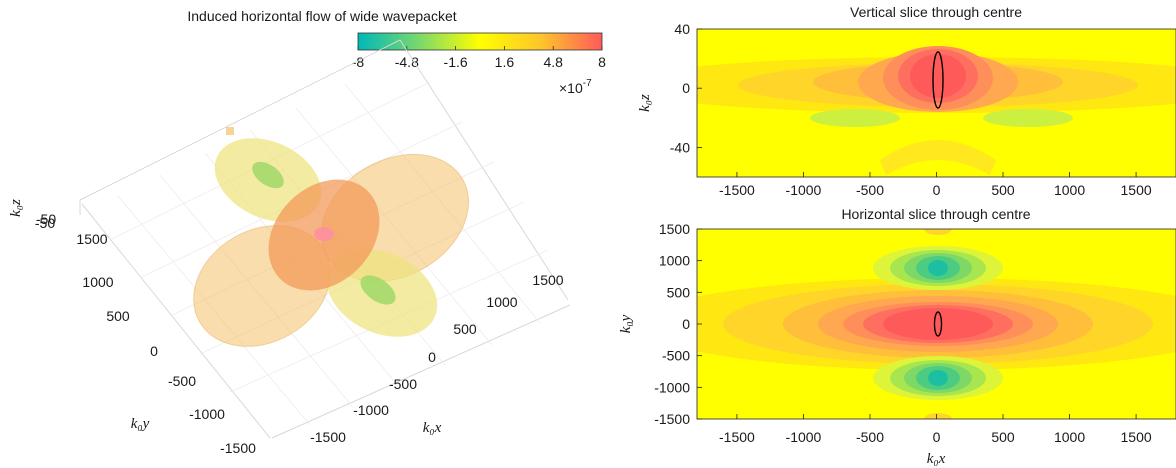 The image size is (1176, 468). What do you see at coordinates (407, 62) in the screenshot?
I see `colorbar-tick-label: -4.8` at bounding box center [407, 62].